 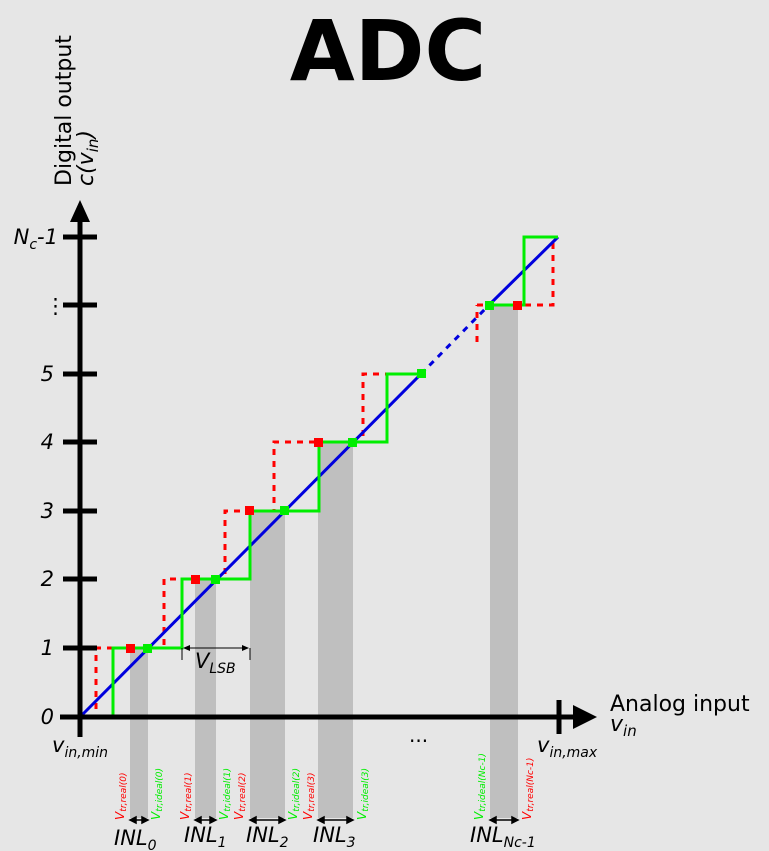 I want to click on y-tick-label: 5, so click(x=47, y=374).